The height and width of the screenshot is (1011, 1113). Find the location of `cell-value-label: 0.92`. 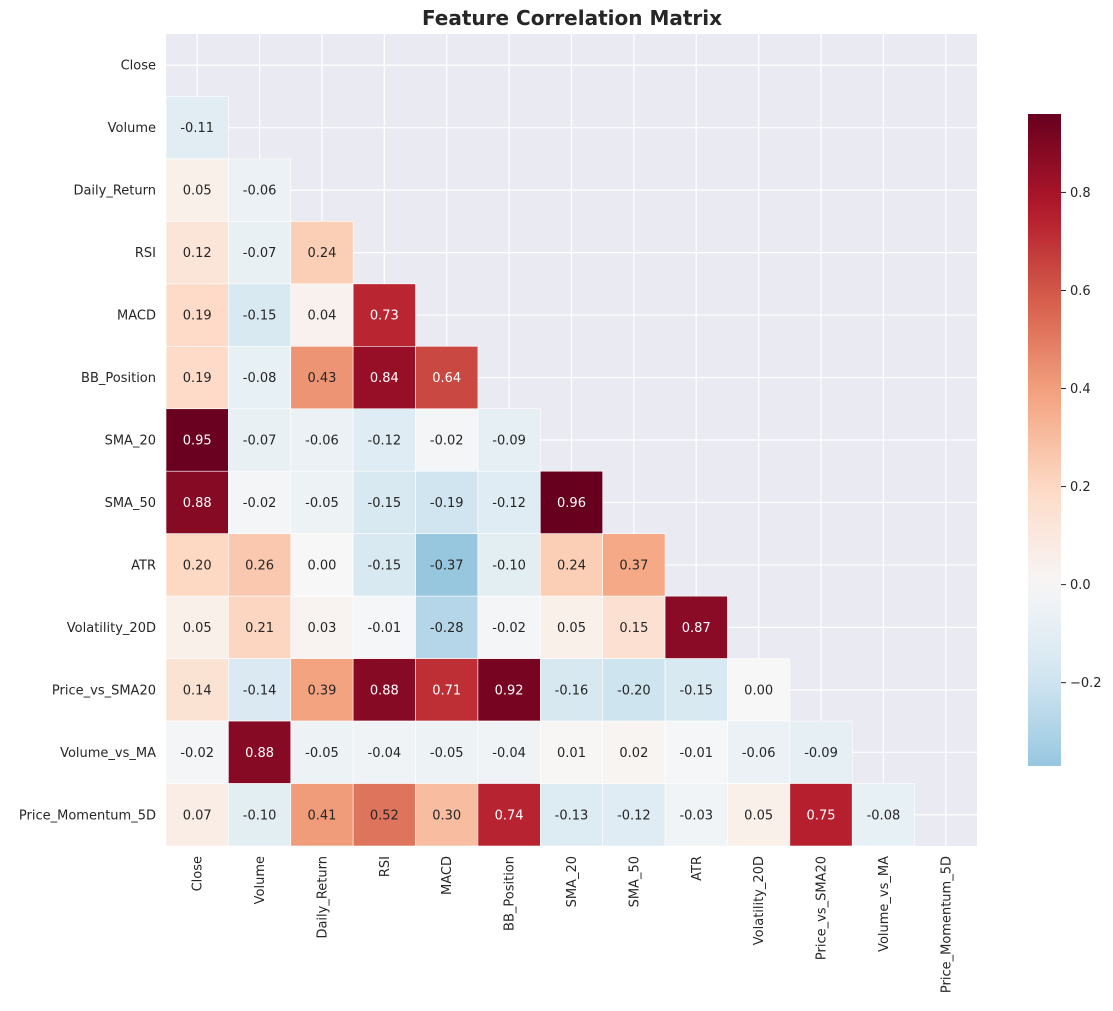

cell-value-label: 0.92 is located at coordinates (509, 690).